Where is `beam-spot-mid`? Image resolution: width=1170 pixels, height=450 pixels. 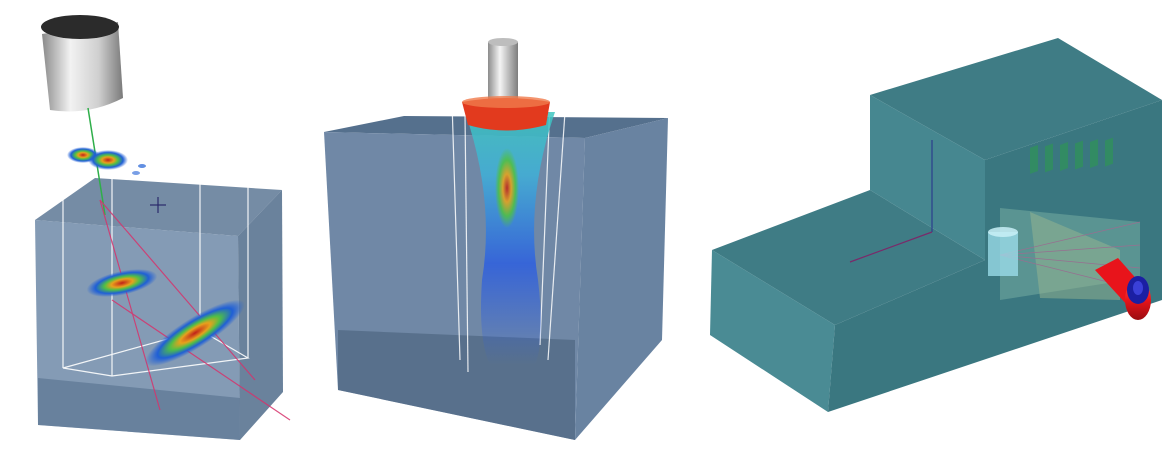
beam-spot-mid is located at coordinates (122, 283).